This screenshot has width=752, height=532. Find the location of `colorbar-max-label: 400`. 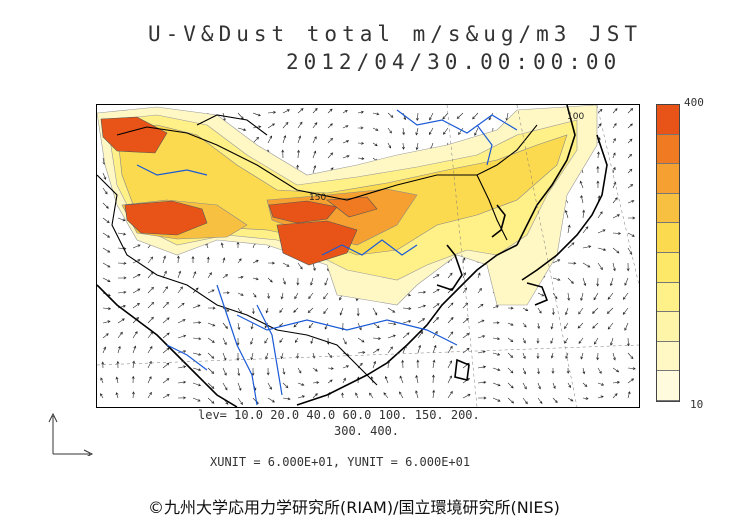

colorbar-max-label: 400 is located at coordinates (694, 102).